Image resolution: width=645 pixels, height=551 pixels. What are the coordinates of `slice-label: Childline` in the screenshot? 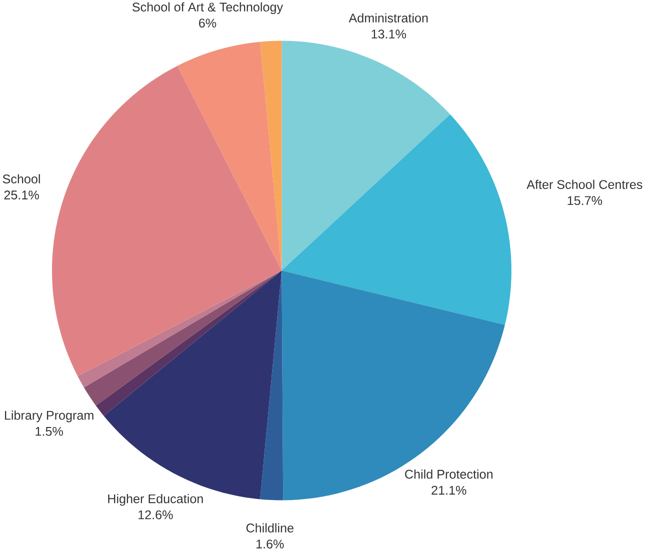 It's located at (270, 528).